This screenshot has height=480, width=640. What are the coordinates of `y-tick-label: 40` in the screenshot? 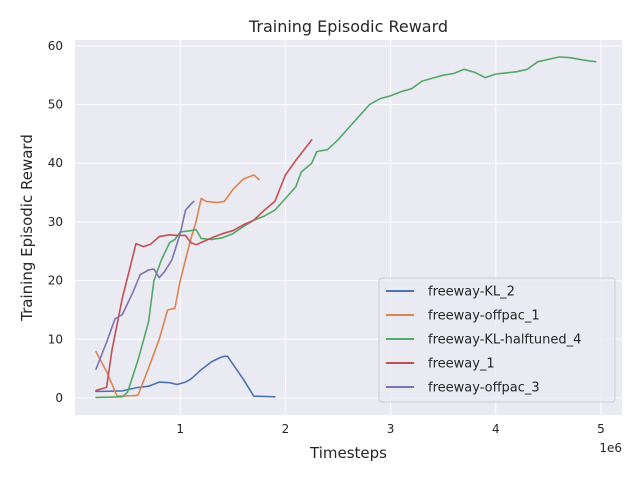 It's located at (55, 163).